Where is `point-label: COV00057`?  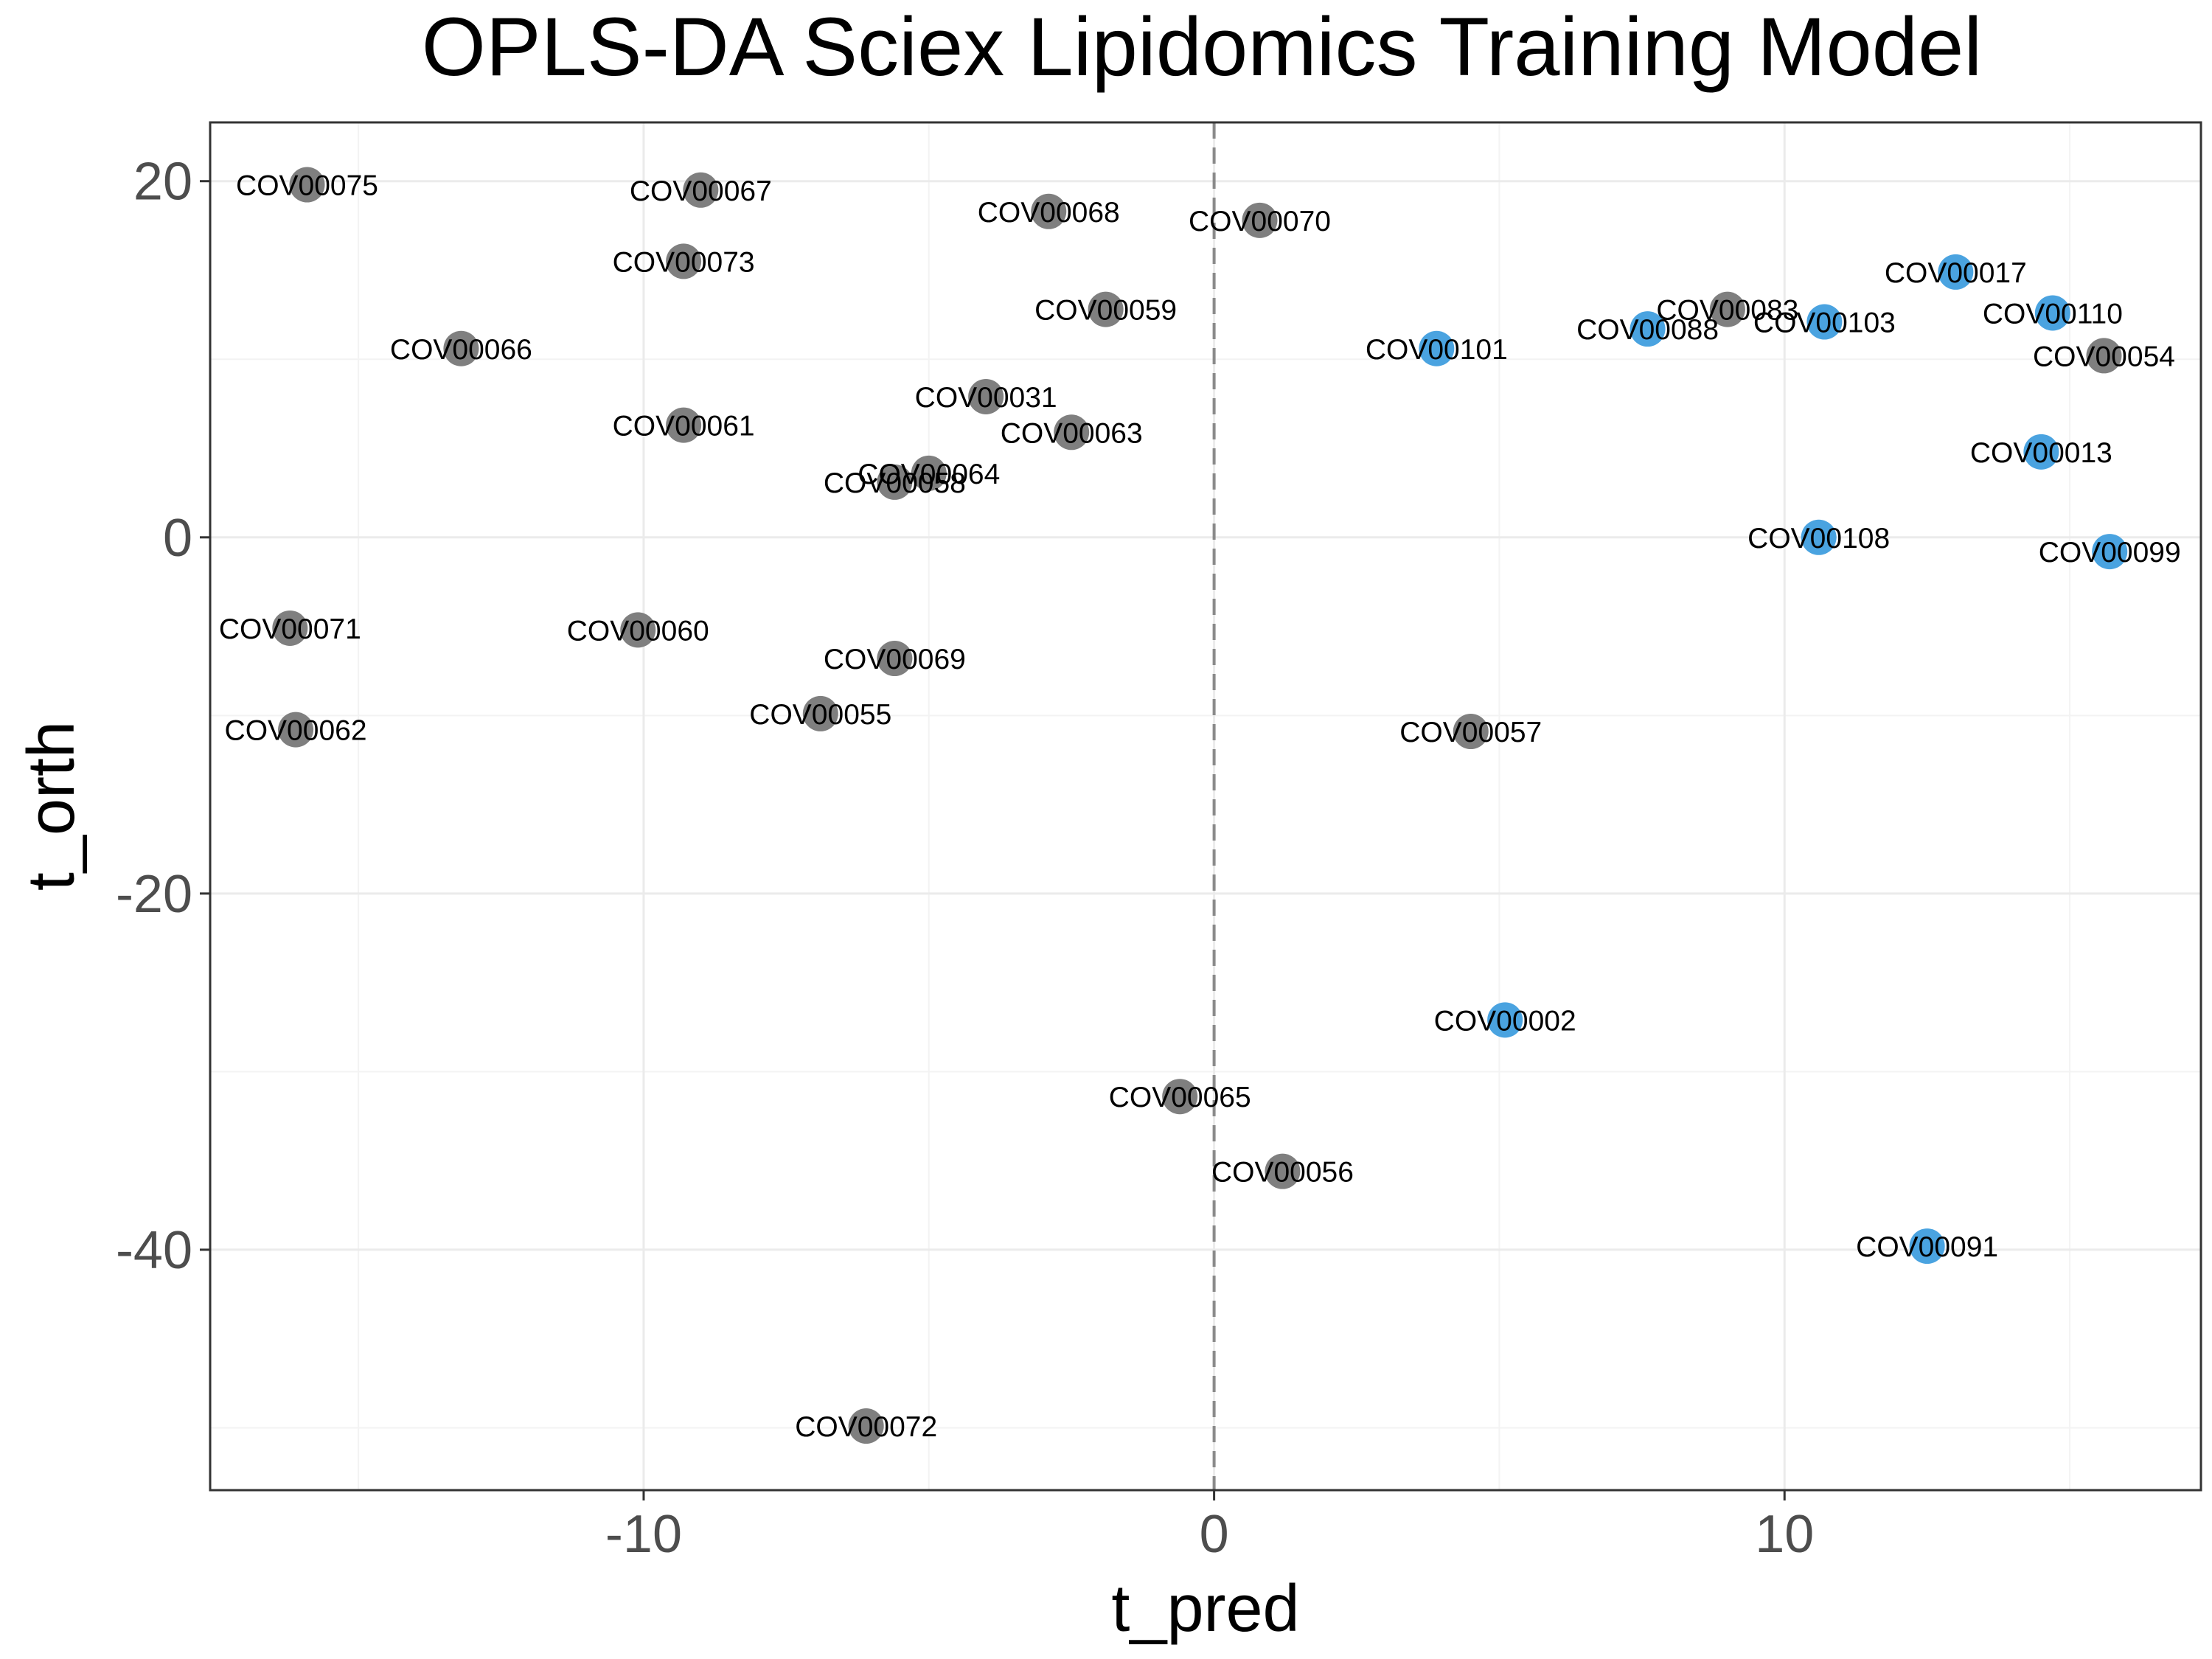 point-label: COV00057 is located at coordinates (1470, 732).